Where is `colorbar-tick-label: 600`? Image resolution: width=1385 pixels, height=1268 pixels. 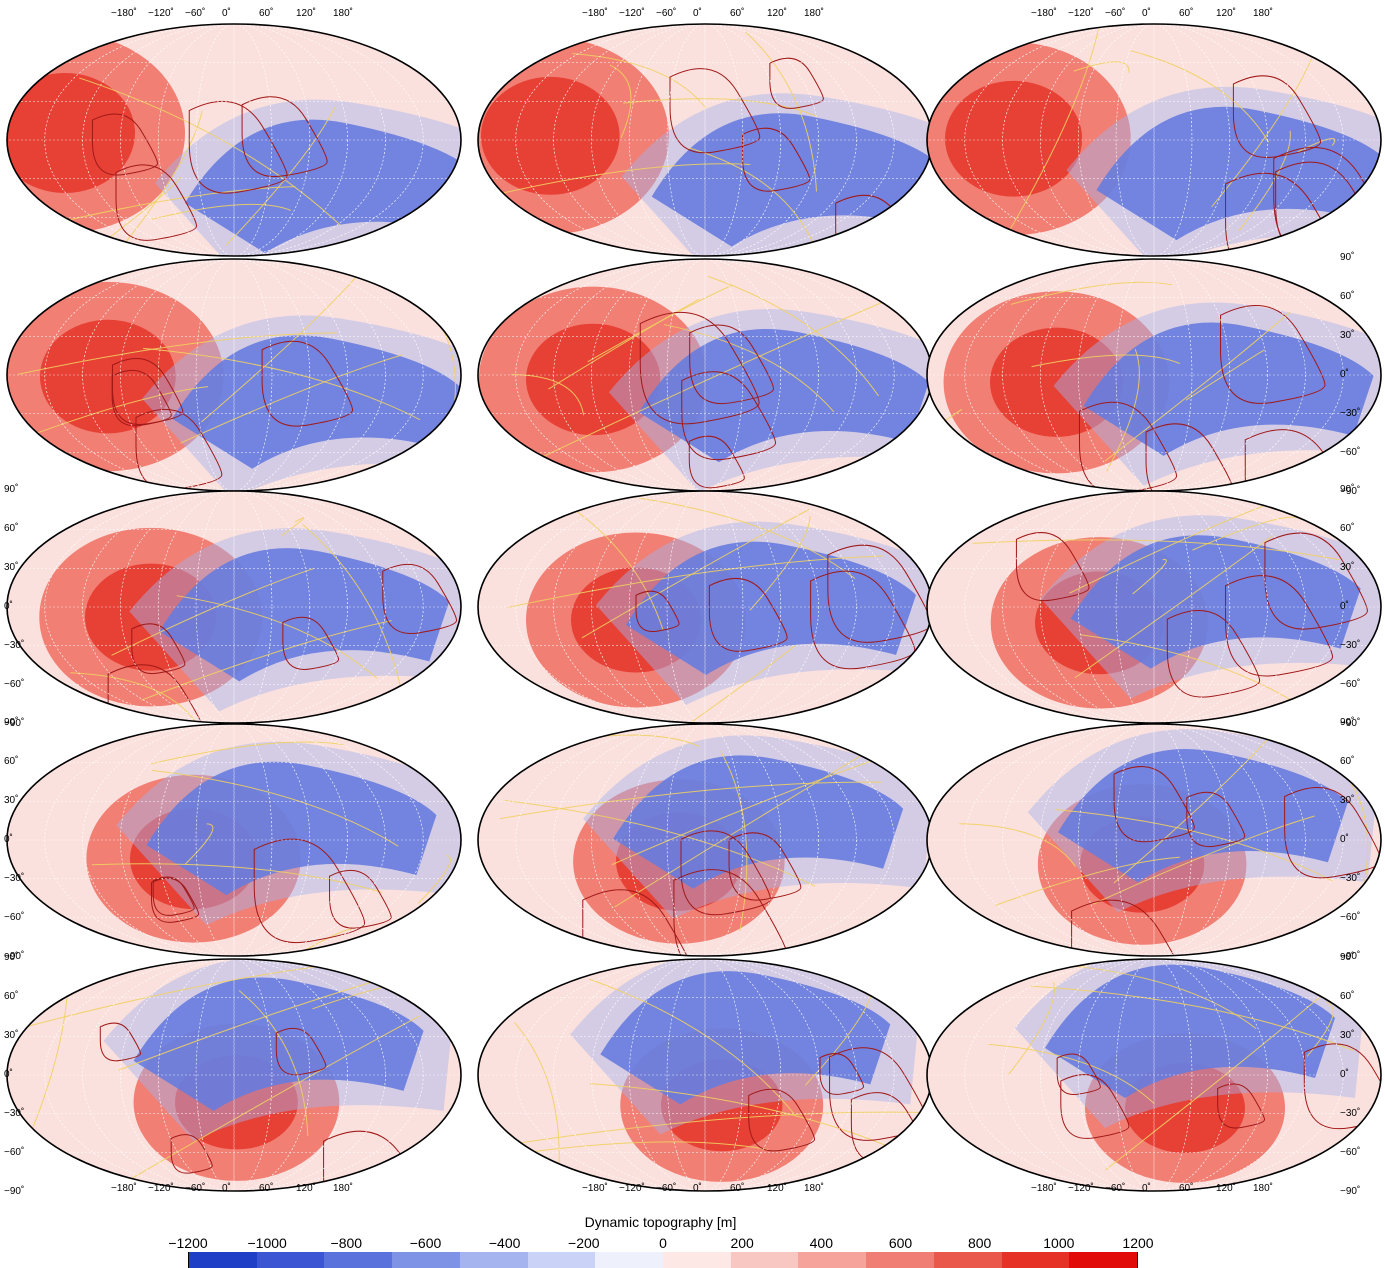
colorbar-tick-label: 600 is located at coordinates (900, 1243).